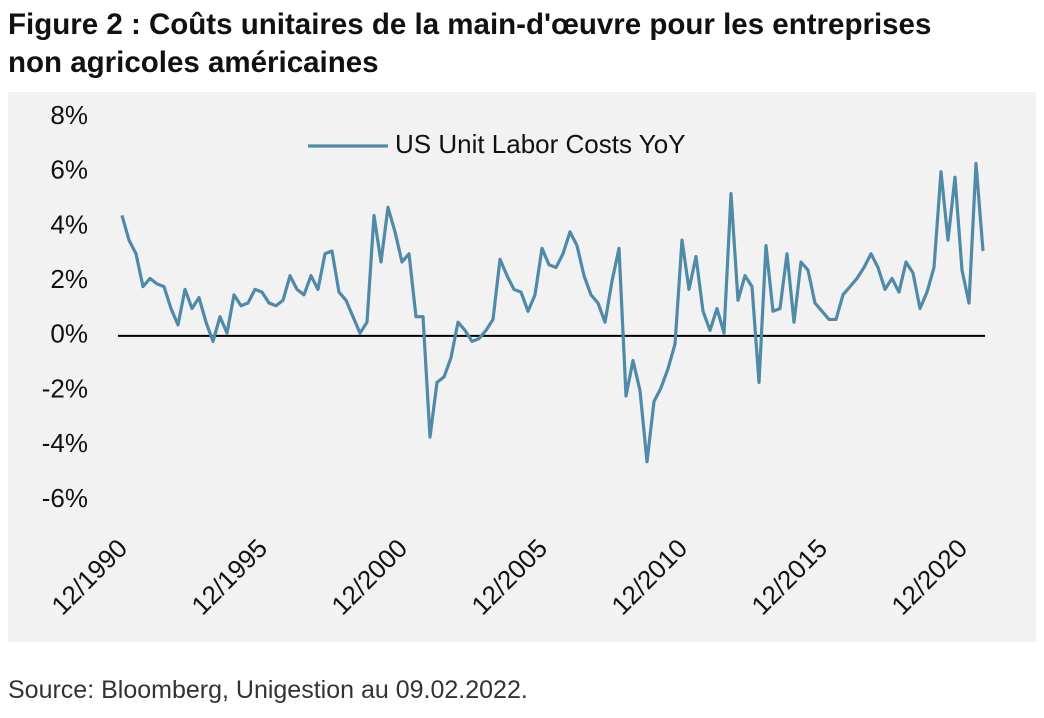  I want to click on y-tick-label: -2%, so click(65, 388).